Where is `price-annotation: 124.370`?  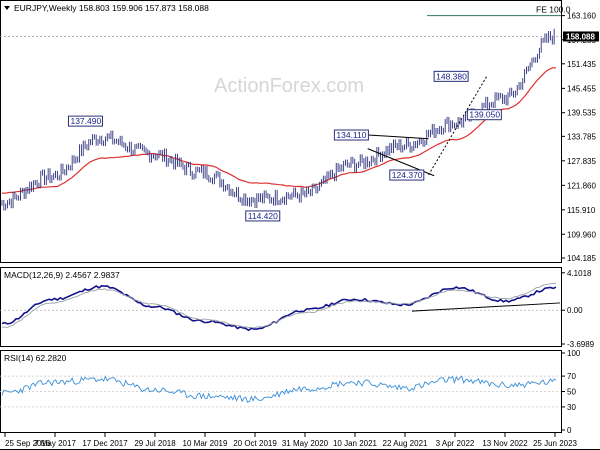 price-annotation: 124.370 is located at coordinates (407, 175).